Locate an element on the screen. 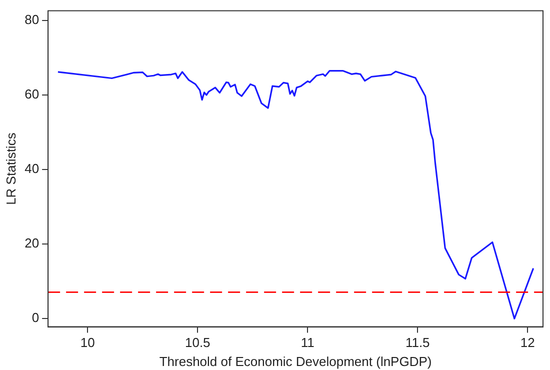 Image resolution: width=550 pixels, height=370 pixels. x-tick-label: 10 is located at coordinates (87, 342).